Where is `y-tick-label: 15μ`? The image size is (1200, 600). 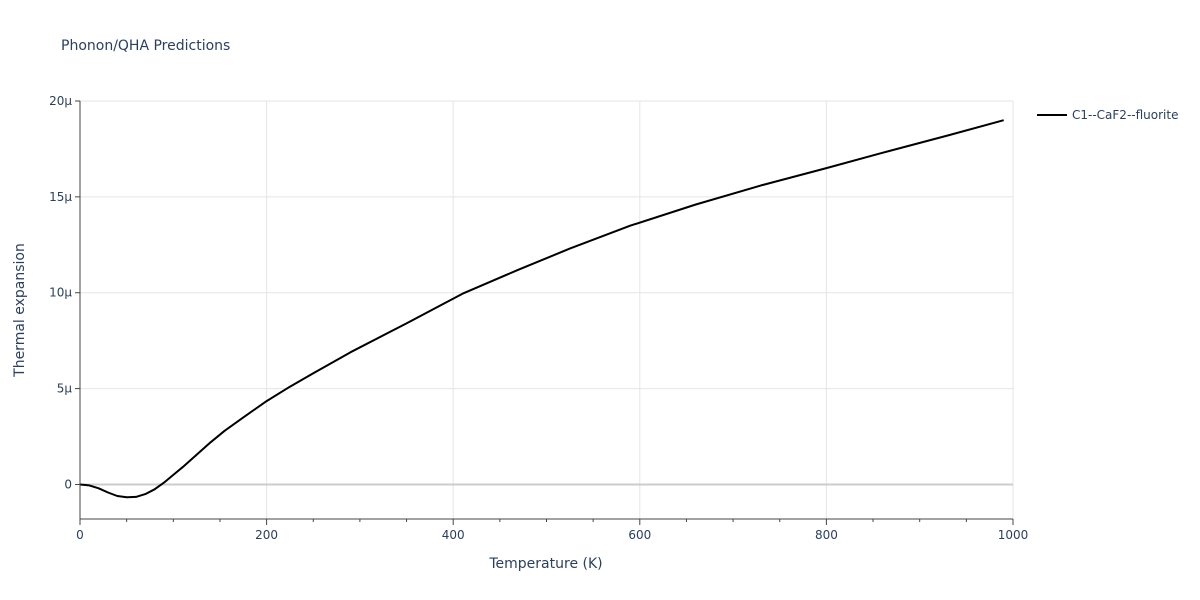
y-tick-label: 15μ is located at coordinates (60, 197).